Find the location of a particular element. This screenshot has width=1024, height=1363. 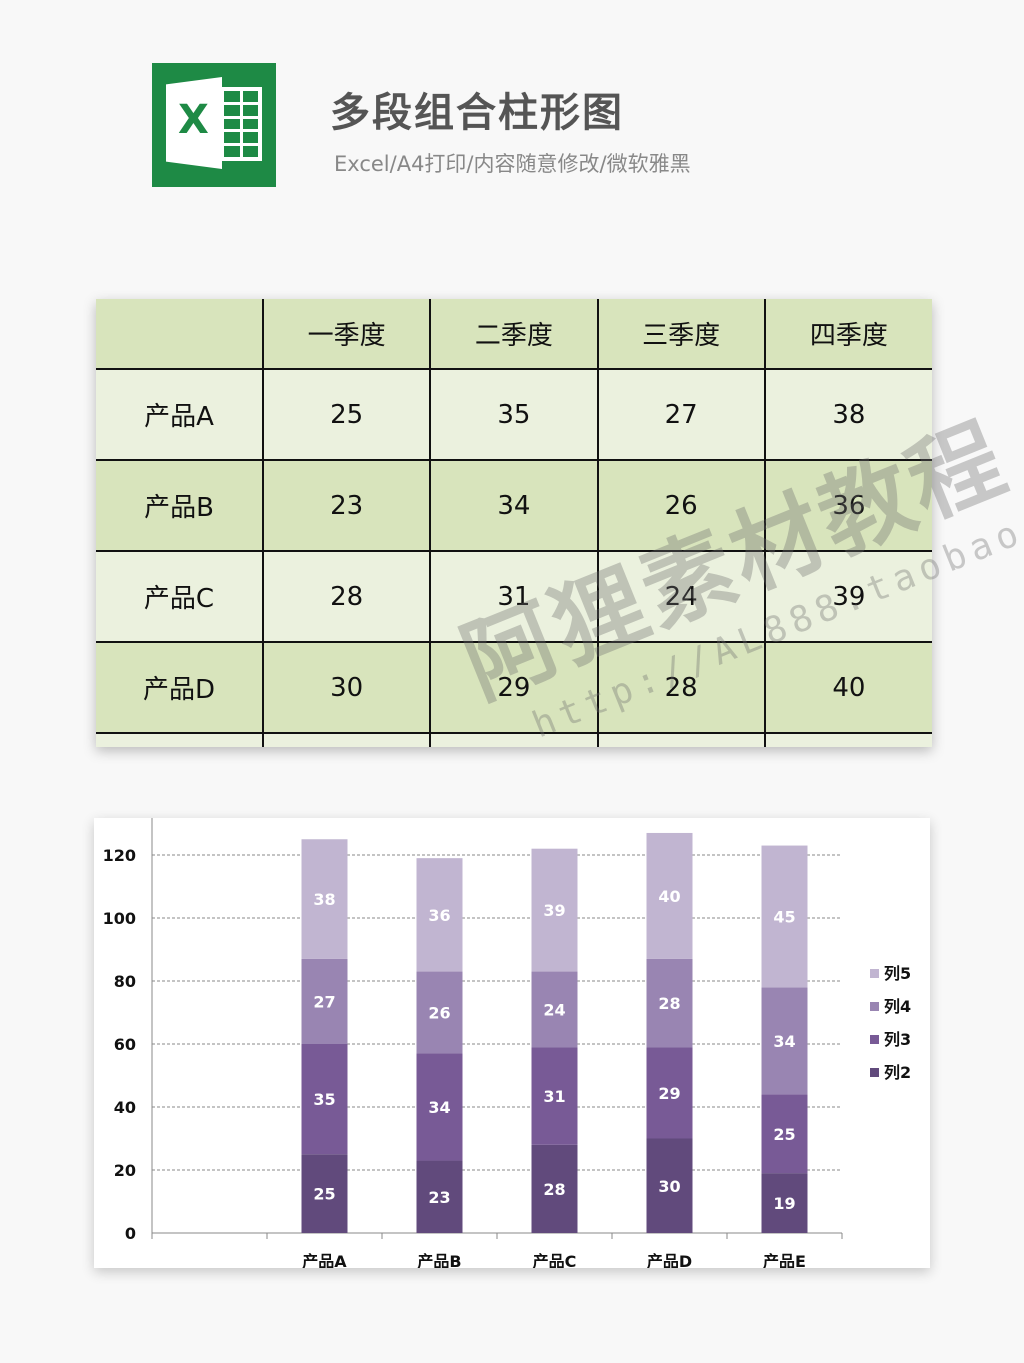

header-cell: 二季度 is located at coordinates (514, 334).